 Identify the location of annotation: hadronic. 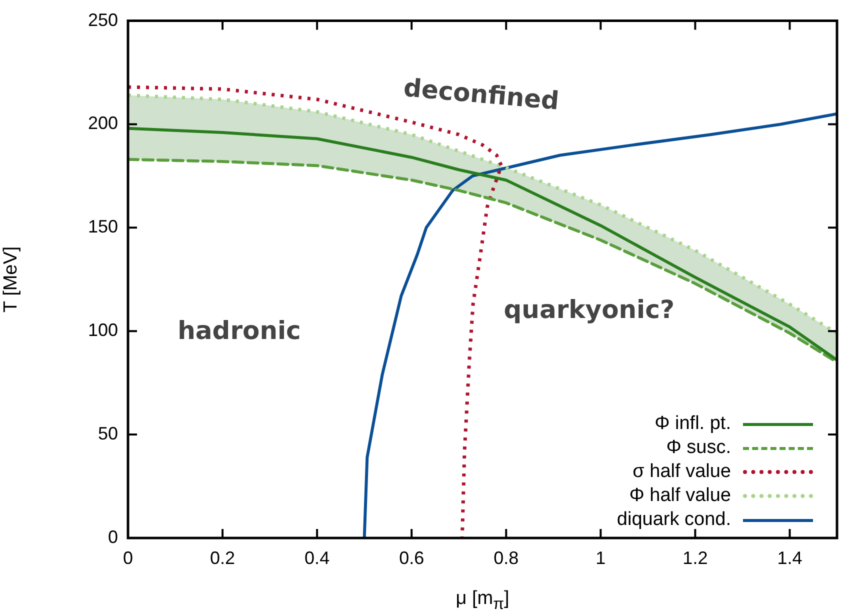
(239, 330).